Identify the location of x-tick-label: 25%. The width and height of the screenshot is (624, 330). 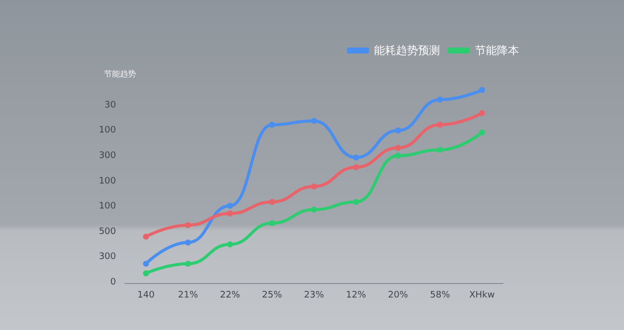
(272, 295).